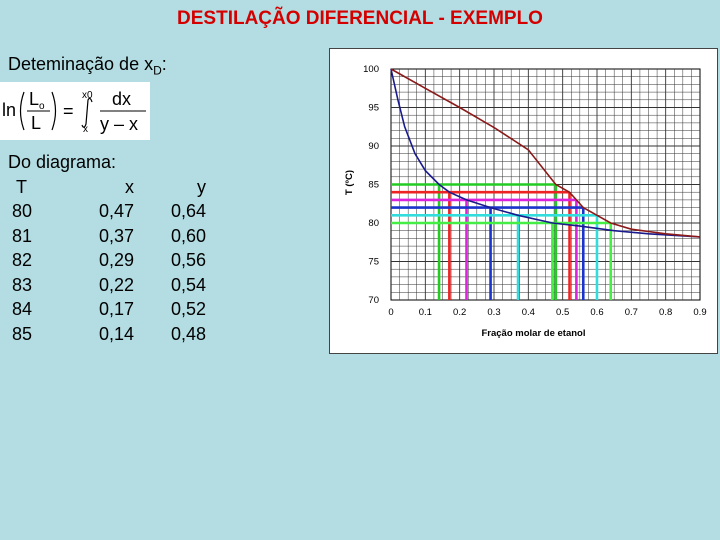  I want to click on table-header-row: T x y, so click(107, 187).